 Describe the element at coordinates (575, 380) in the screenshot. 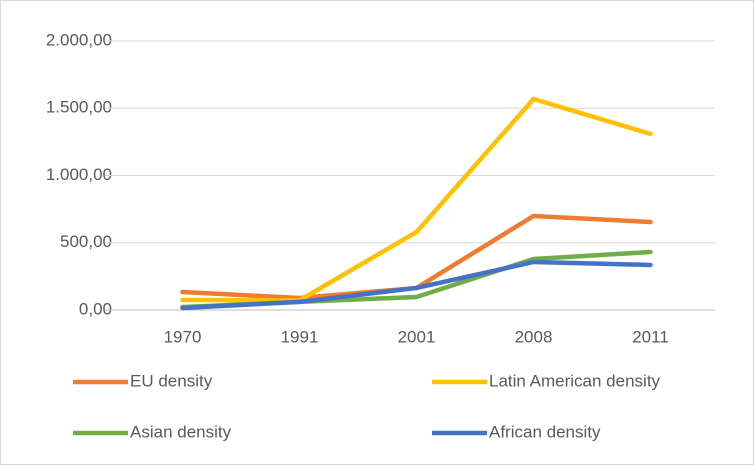

I see `legend-label: Latin American density` at that location.